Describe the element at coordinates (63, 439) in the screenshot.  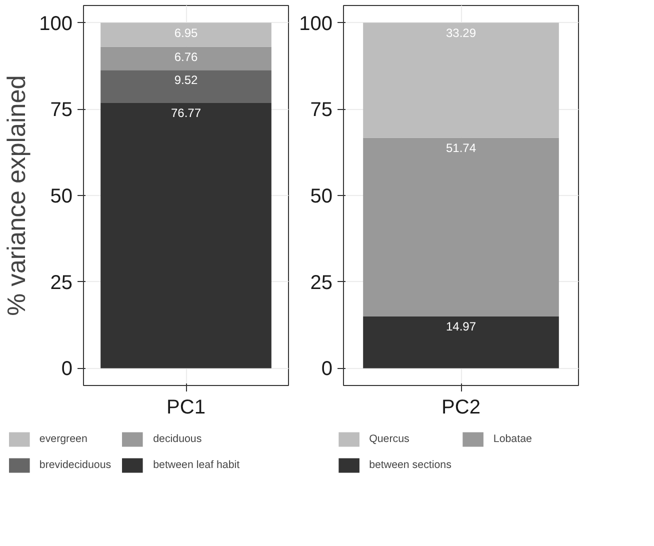
I see `legend-label: evergreen` at that location.